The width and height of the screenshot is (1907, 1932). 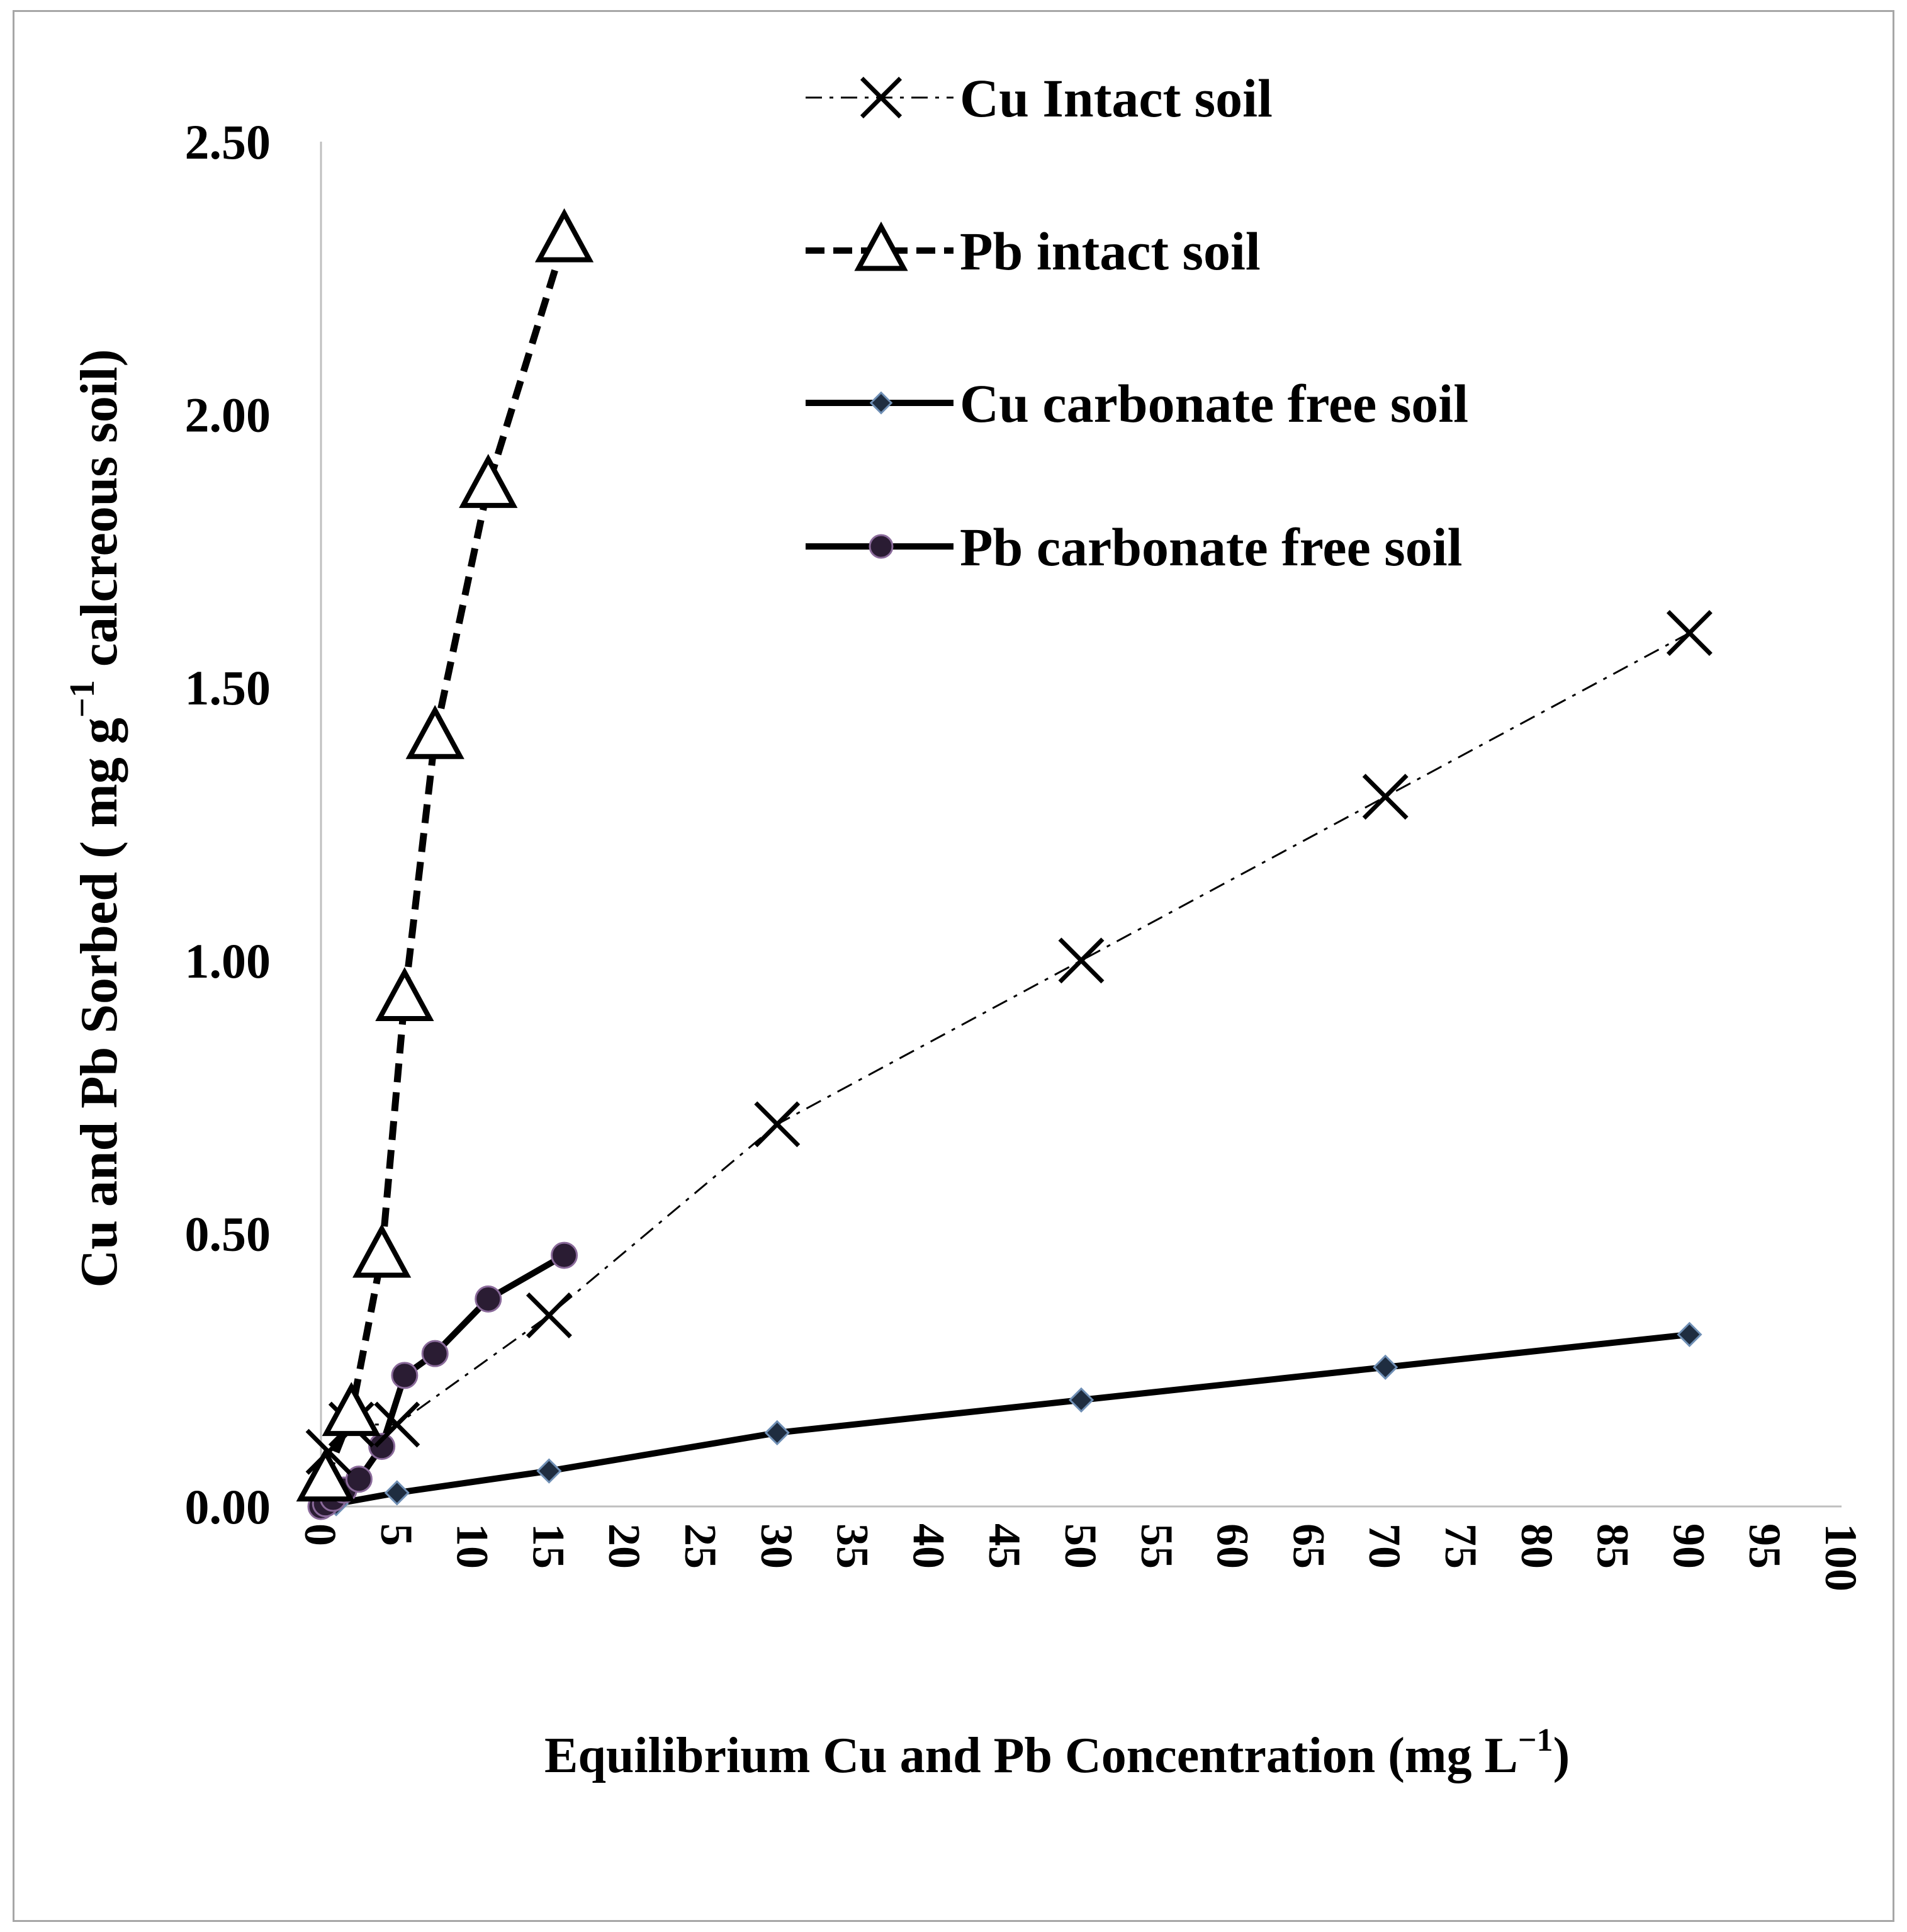 I want to click on legend-item: Pb carbonate free soil, so click(x=1134, y=547).